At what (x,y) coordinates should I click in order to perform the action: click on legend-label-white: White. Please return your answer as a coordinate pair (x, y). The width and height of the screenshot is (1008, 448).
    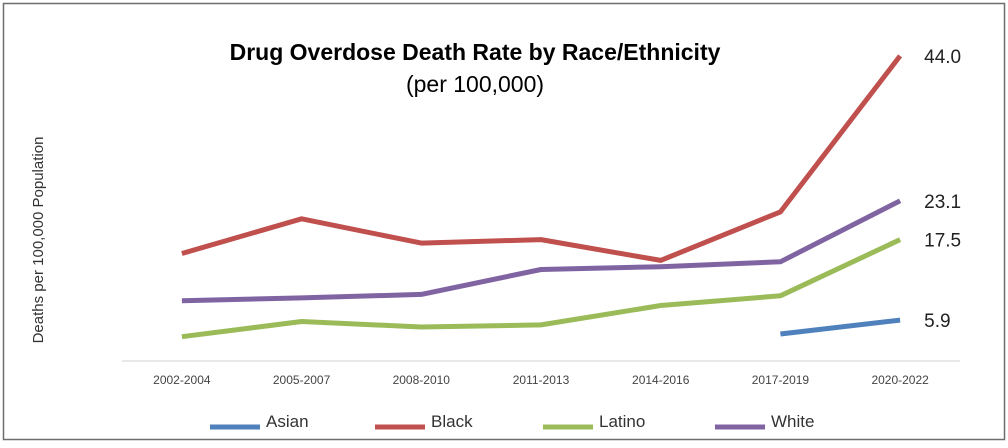
    Looking at the image, I should click on (792, 421).